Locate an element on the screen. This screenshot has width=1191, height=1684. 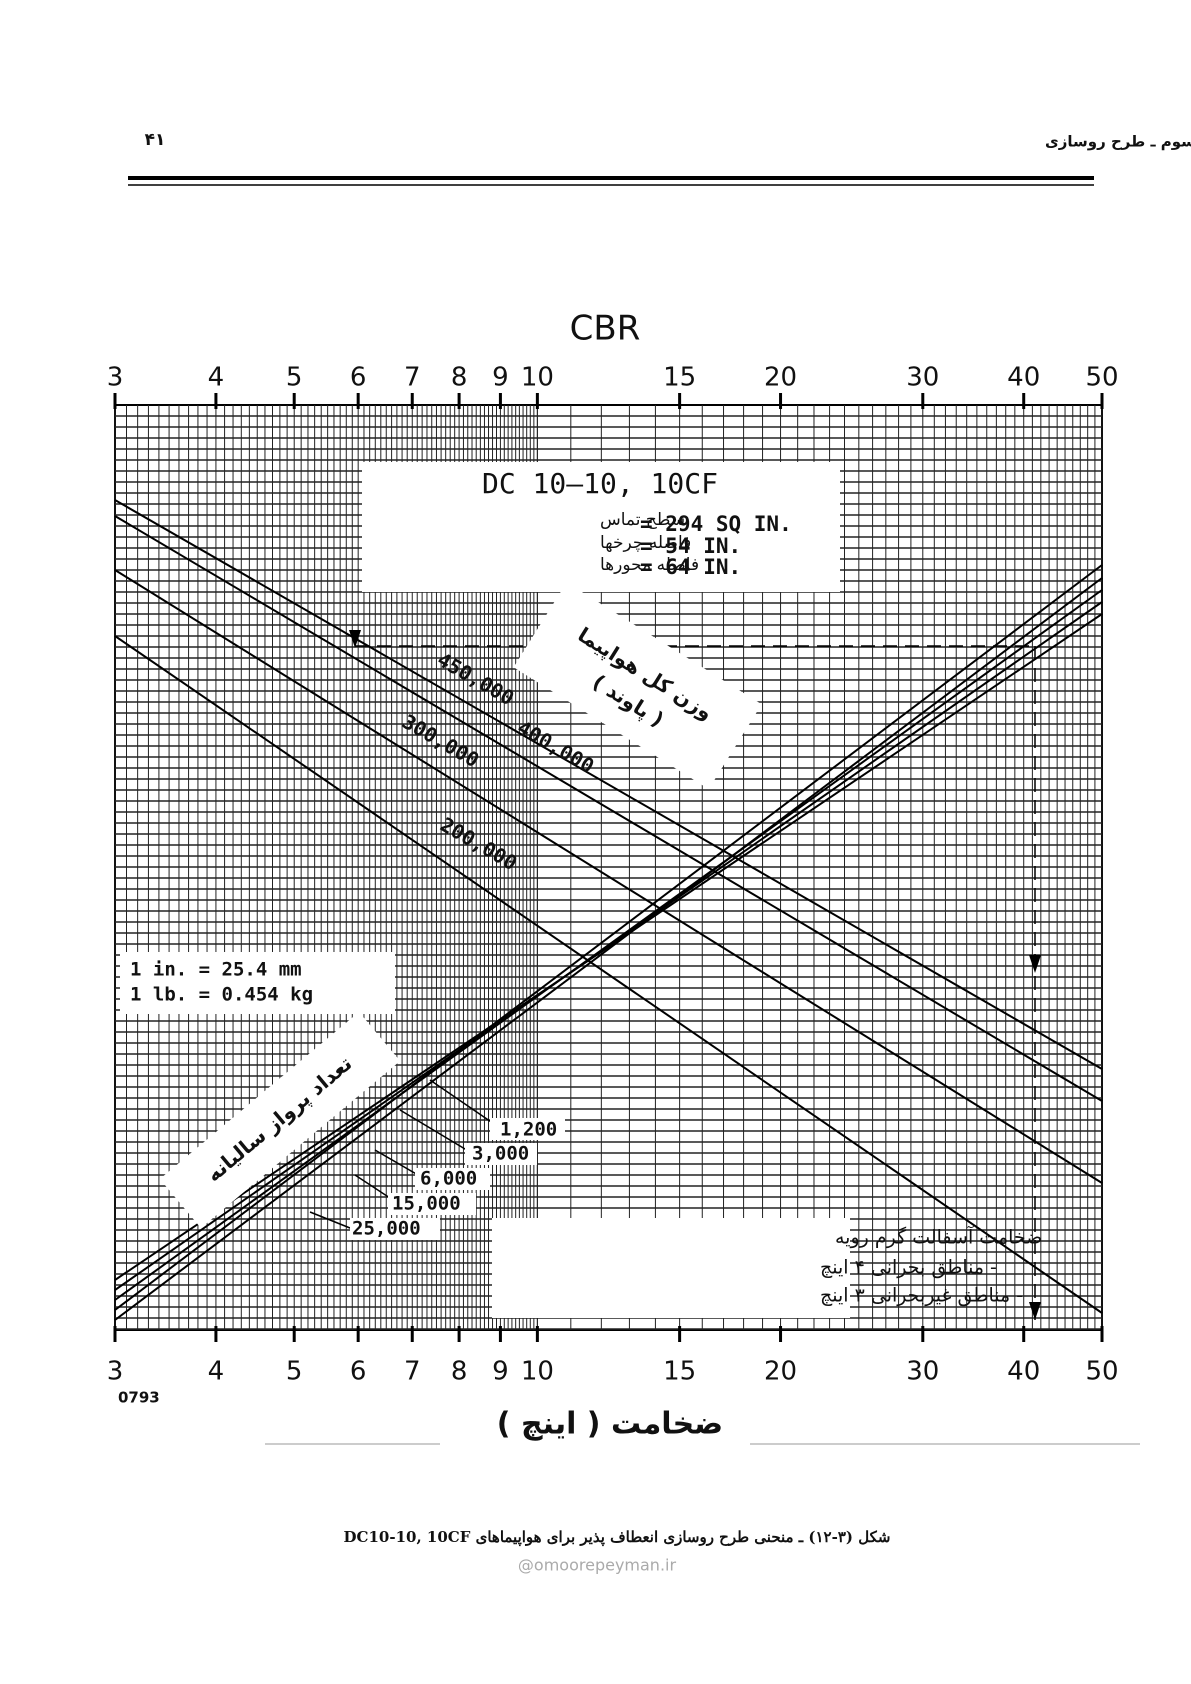
bottom-axis-title: ضخامت ( اینچ ) is located at coordinates (610, 1424).